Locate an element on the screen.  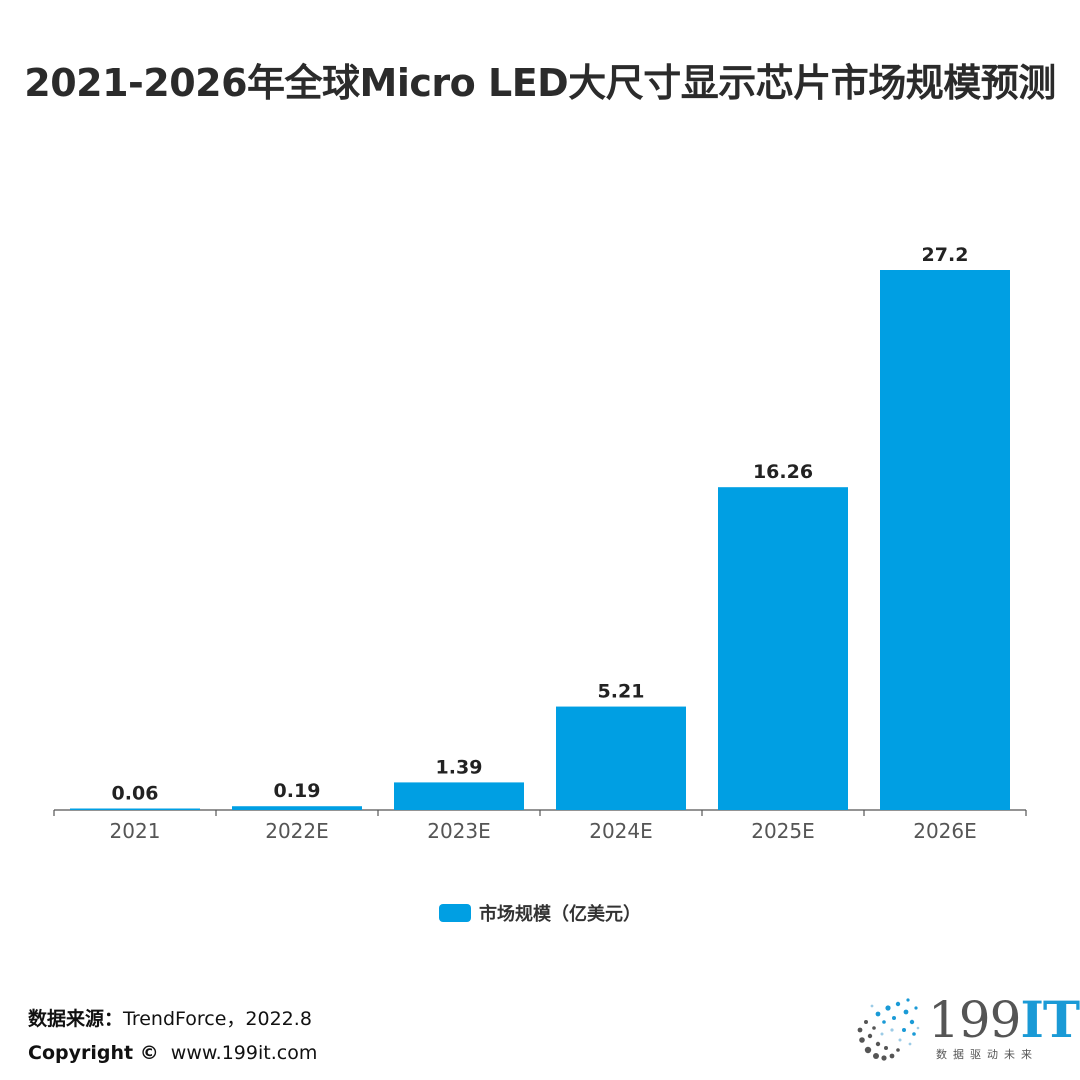
data-label: 0.06 is located at coordinates (135, 794).